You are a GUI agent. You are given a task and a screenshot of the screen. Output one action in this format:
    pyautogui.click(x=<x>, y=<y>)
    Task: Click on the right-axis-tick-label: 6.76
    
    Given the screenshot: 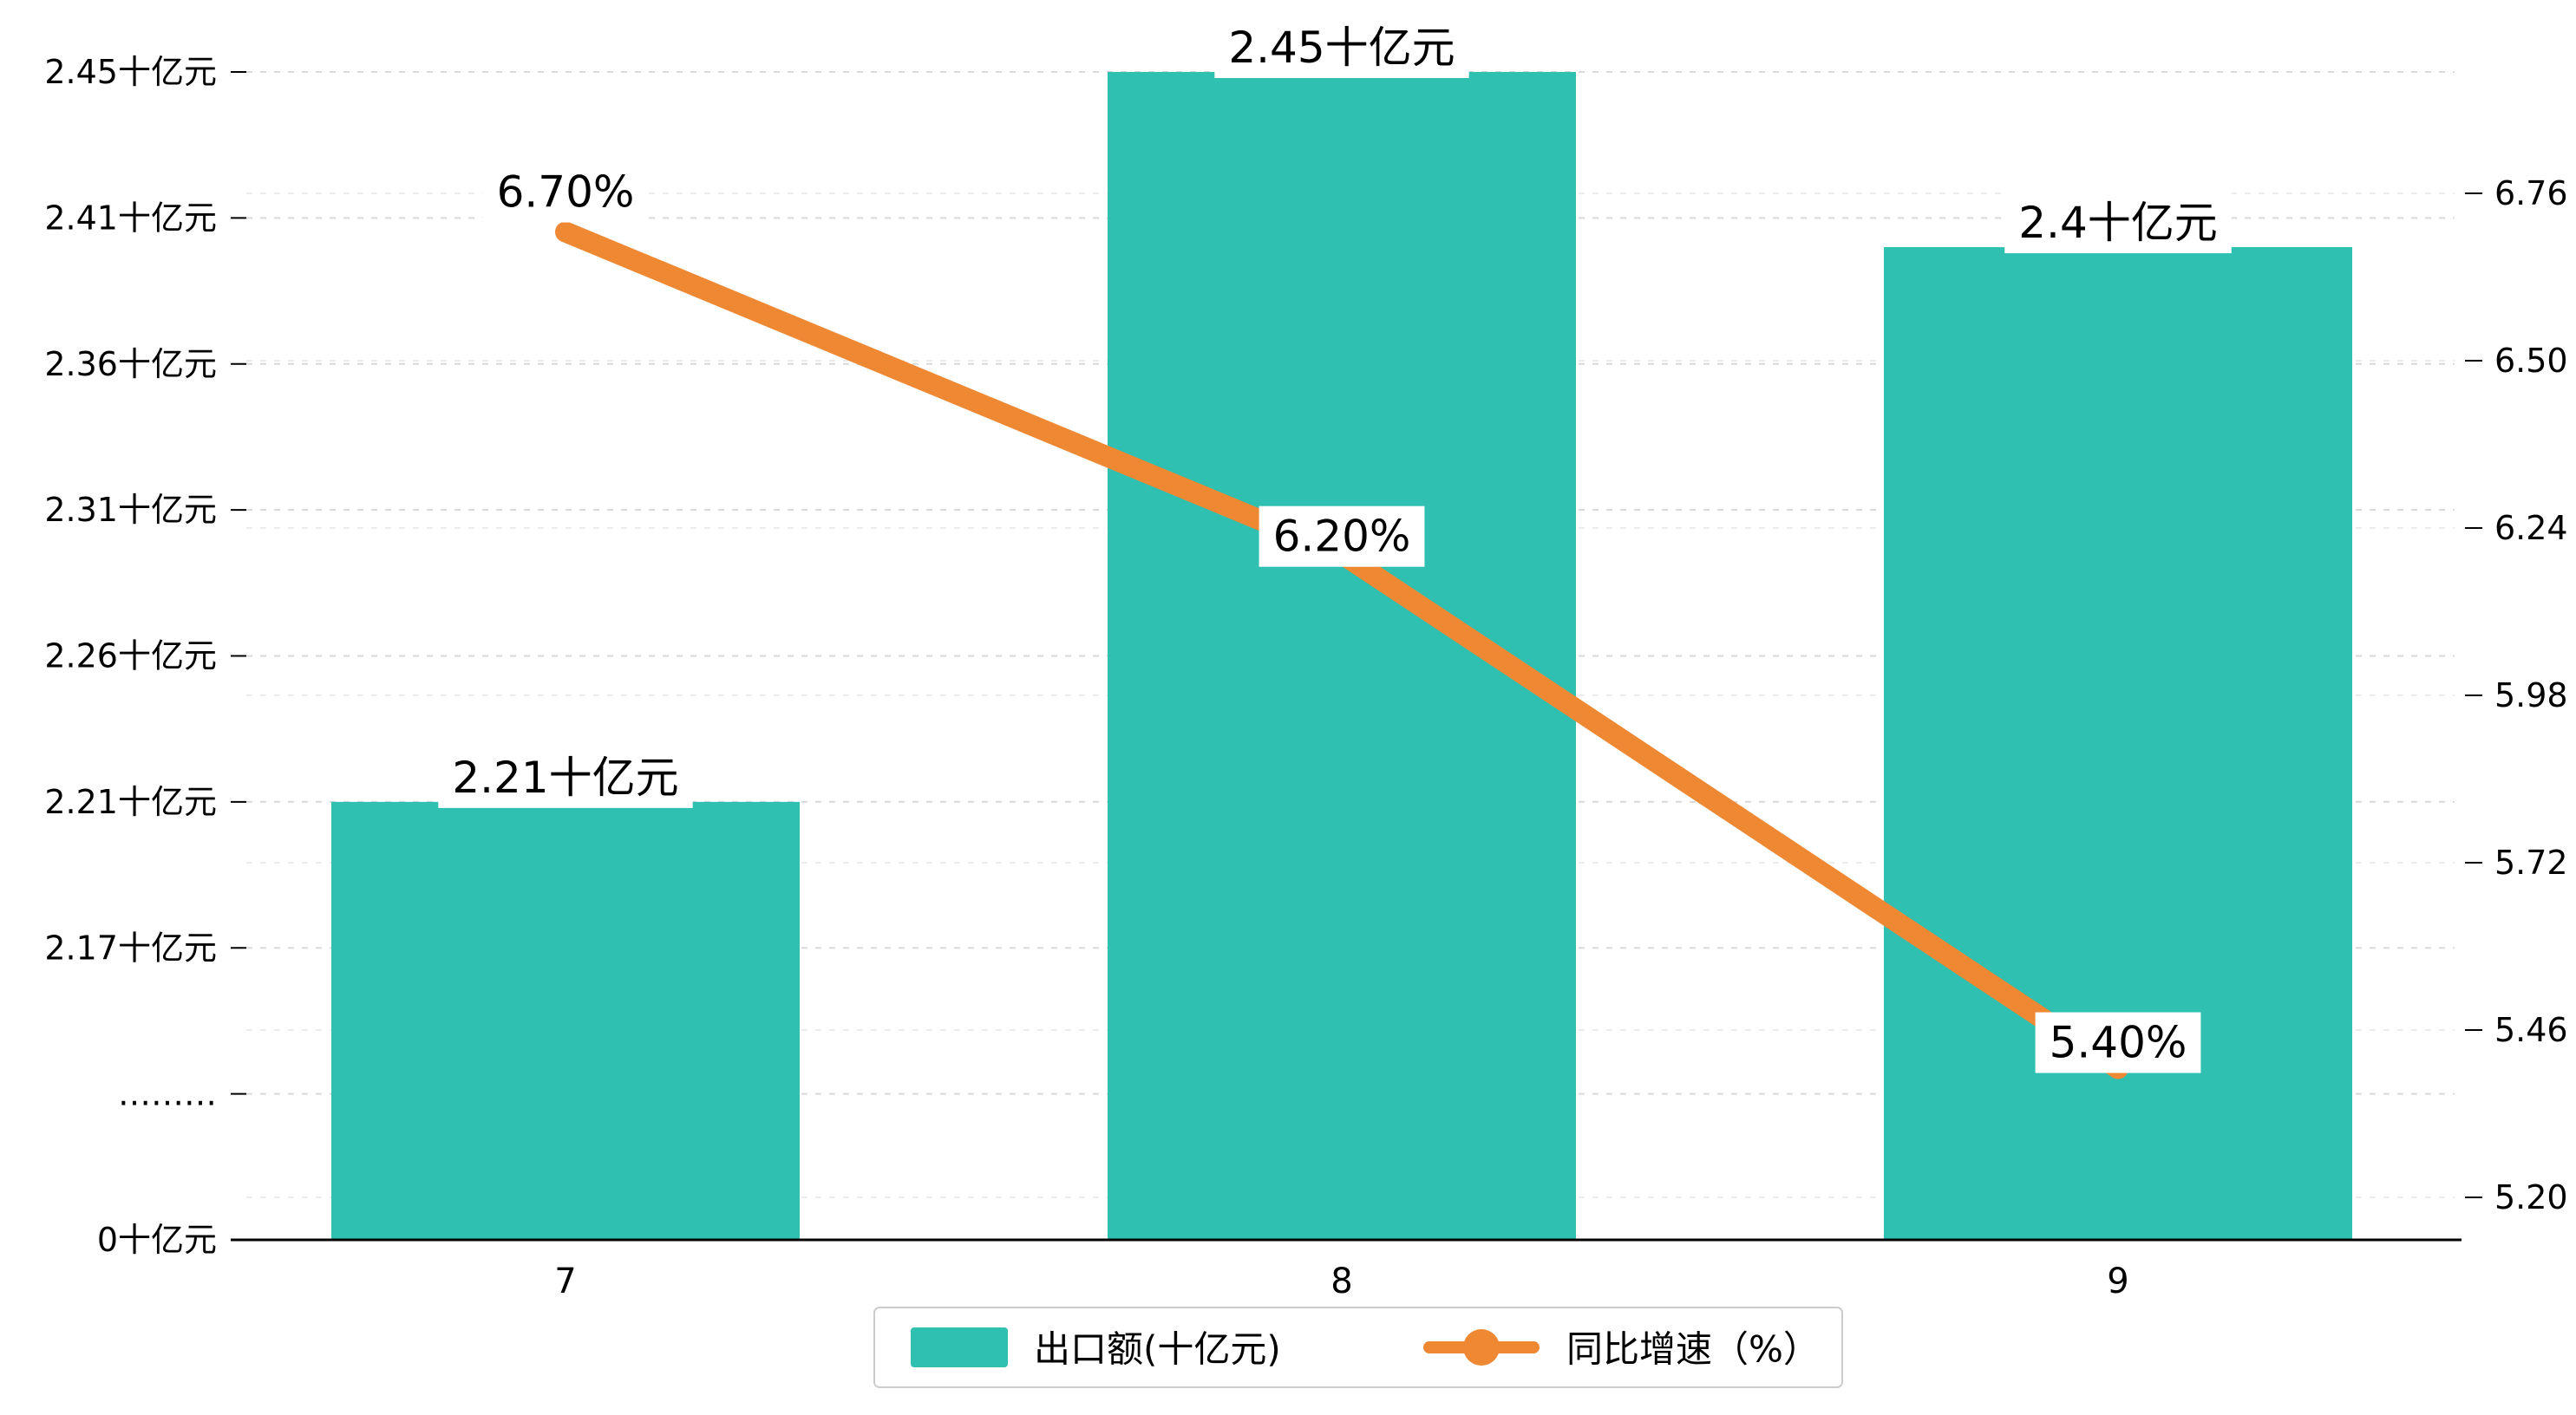 What is the action you would take?
    pyautogui.click(x=2531, y=193)
    